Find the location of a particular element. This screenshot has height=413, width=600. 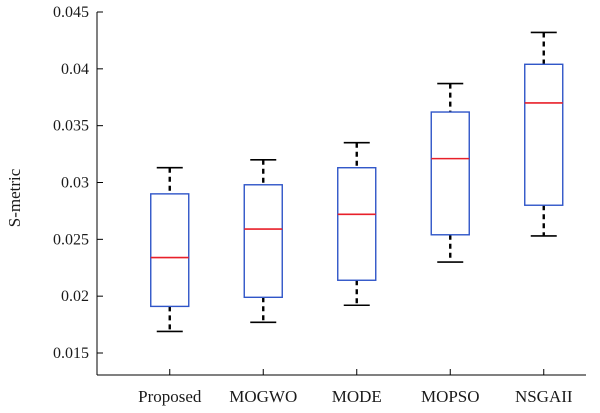

box-mogwo is located at coordinates (263, 241).